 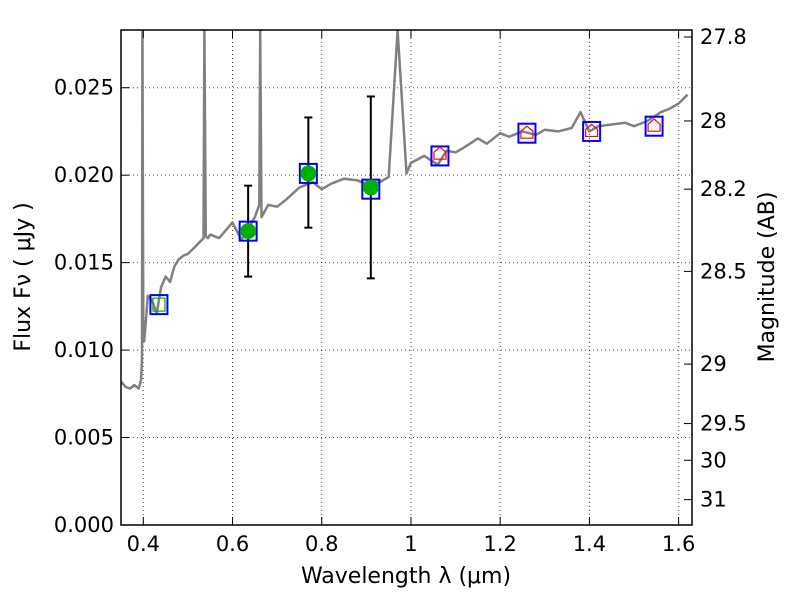 I want to click on right-axis-label: Magnitude (AB), so click(x=767, y=277).